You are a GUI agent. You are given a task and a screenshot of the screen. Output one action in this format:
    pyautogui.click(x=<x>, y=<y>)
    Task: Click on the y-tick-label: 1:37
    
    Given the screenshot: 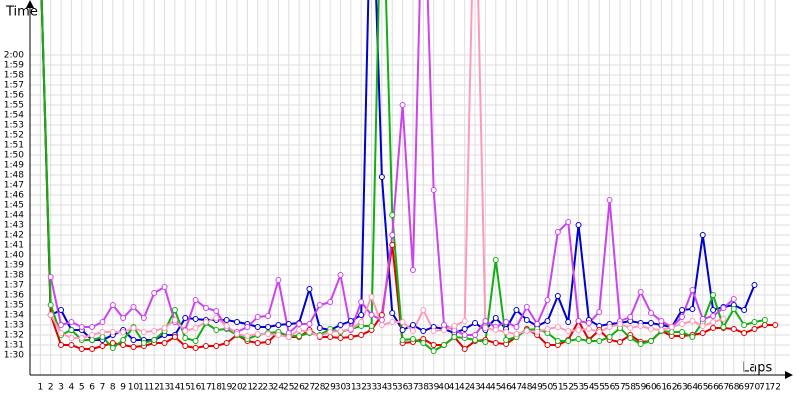 What is the action you would take?
    pyautogui.click(x=14, y=286)
    